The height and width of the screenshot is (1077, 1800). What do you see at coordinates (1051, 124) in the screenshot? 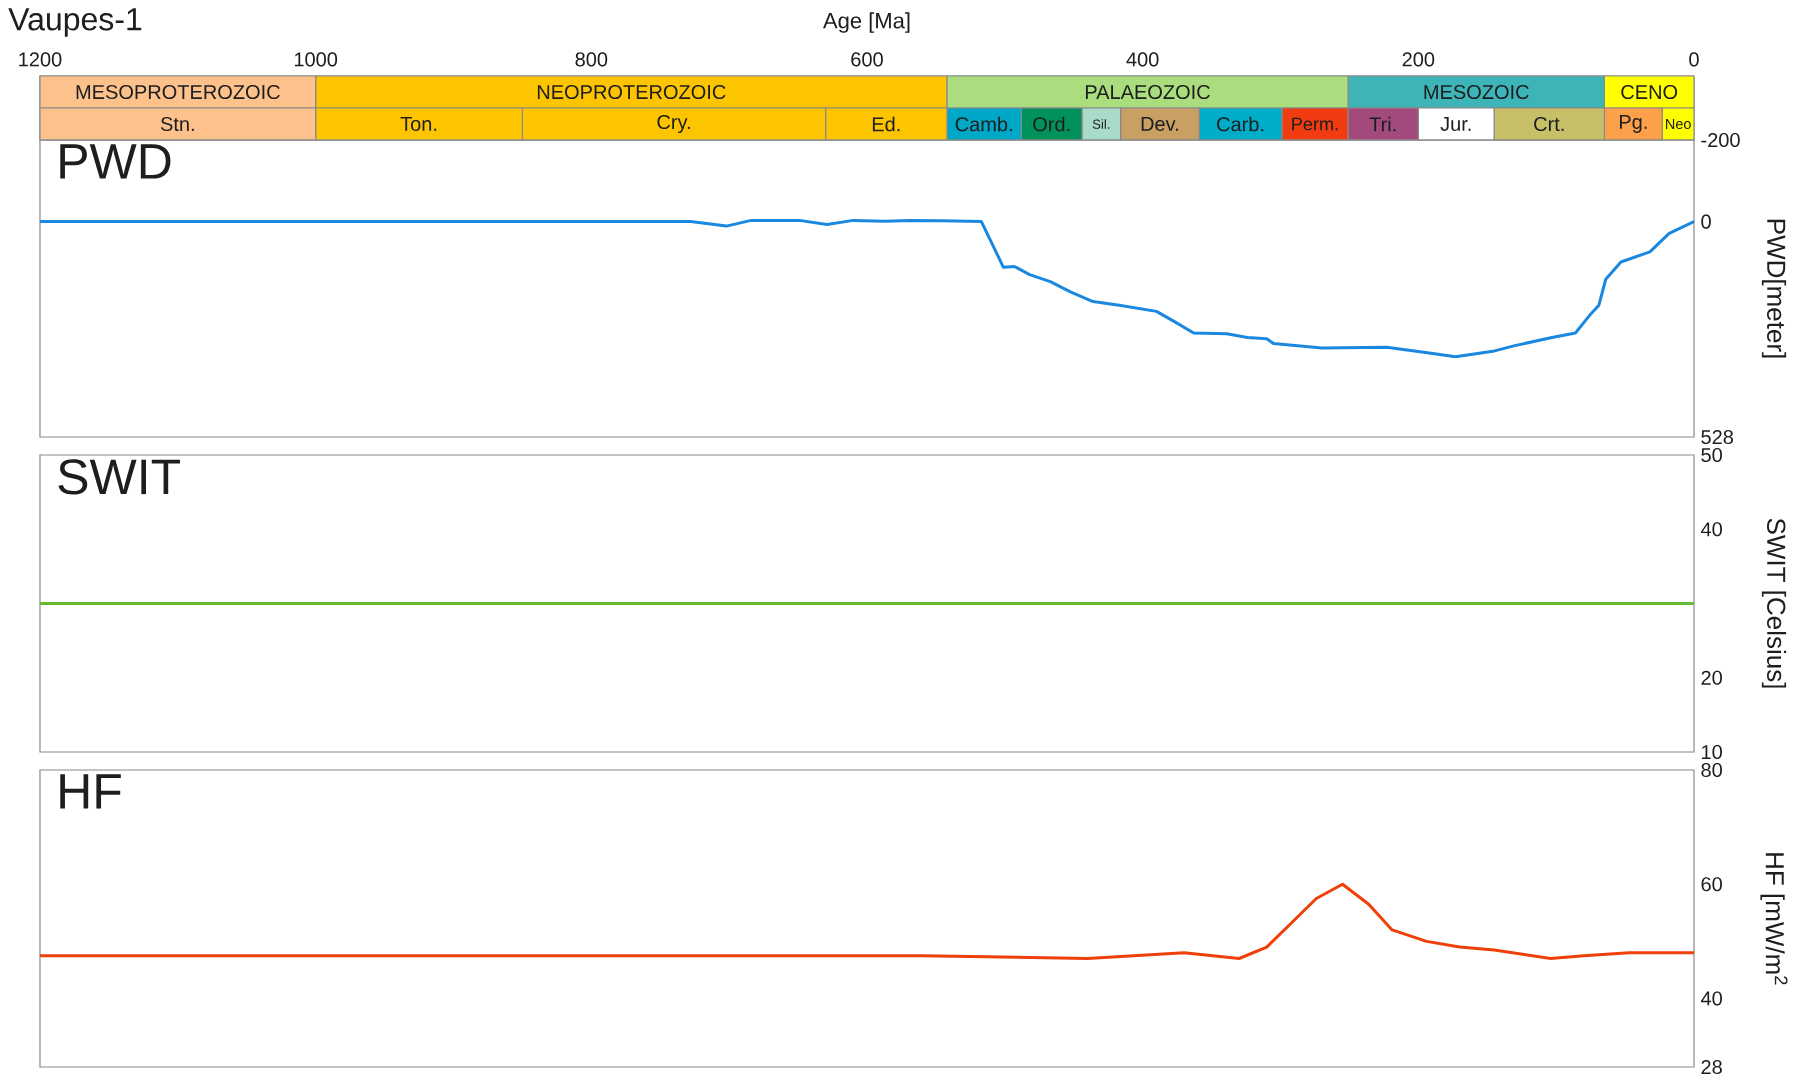
I see `series-label: Ord.` at bounding box center [1051, 124].